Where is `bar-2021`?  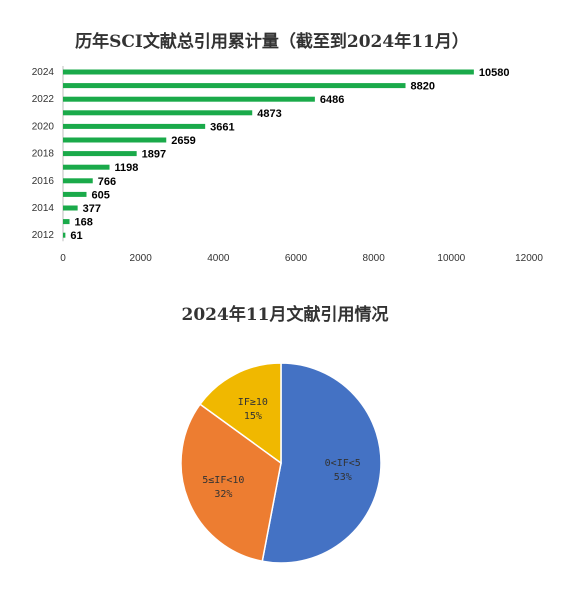 bar-2021 is located at coordinates (158, 113).